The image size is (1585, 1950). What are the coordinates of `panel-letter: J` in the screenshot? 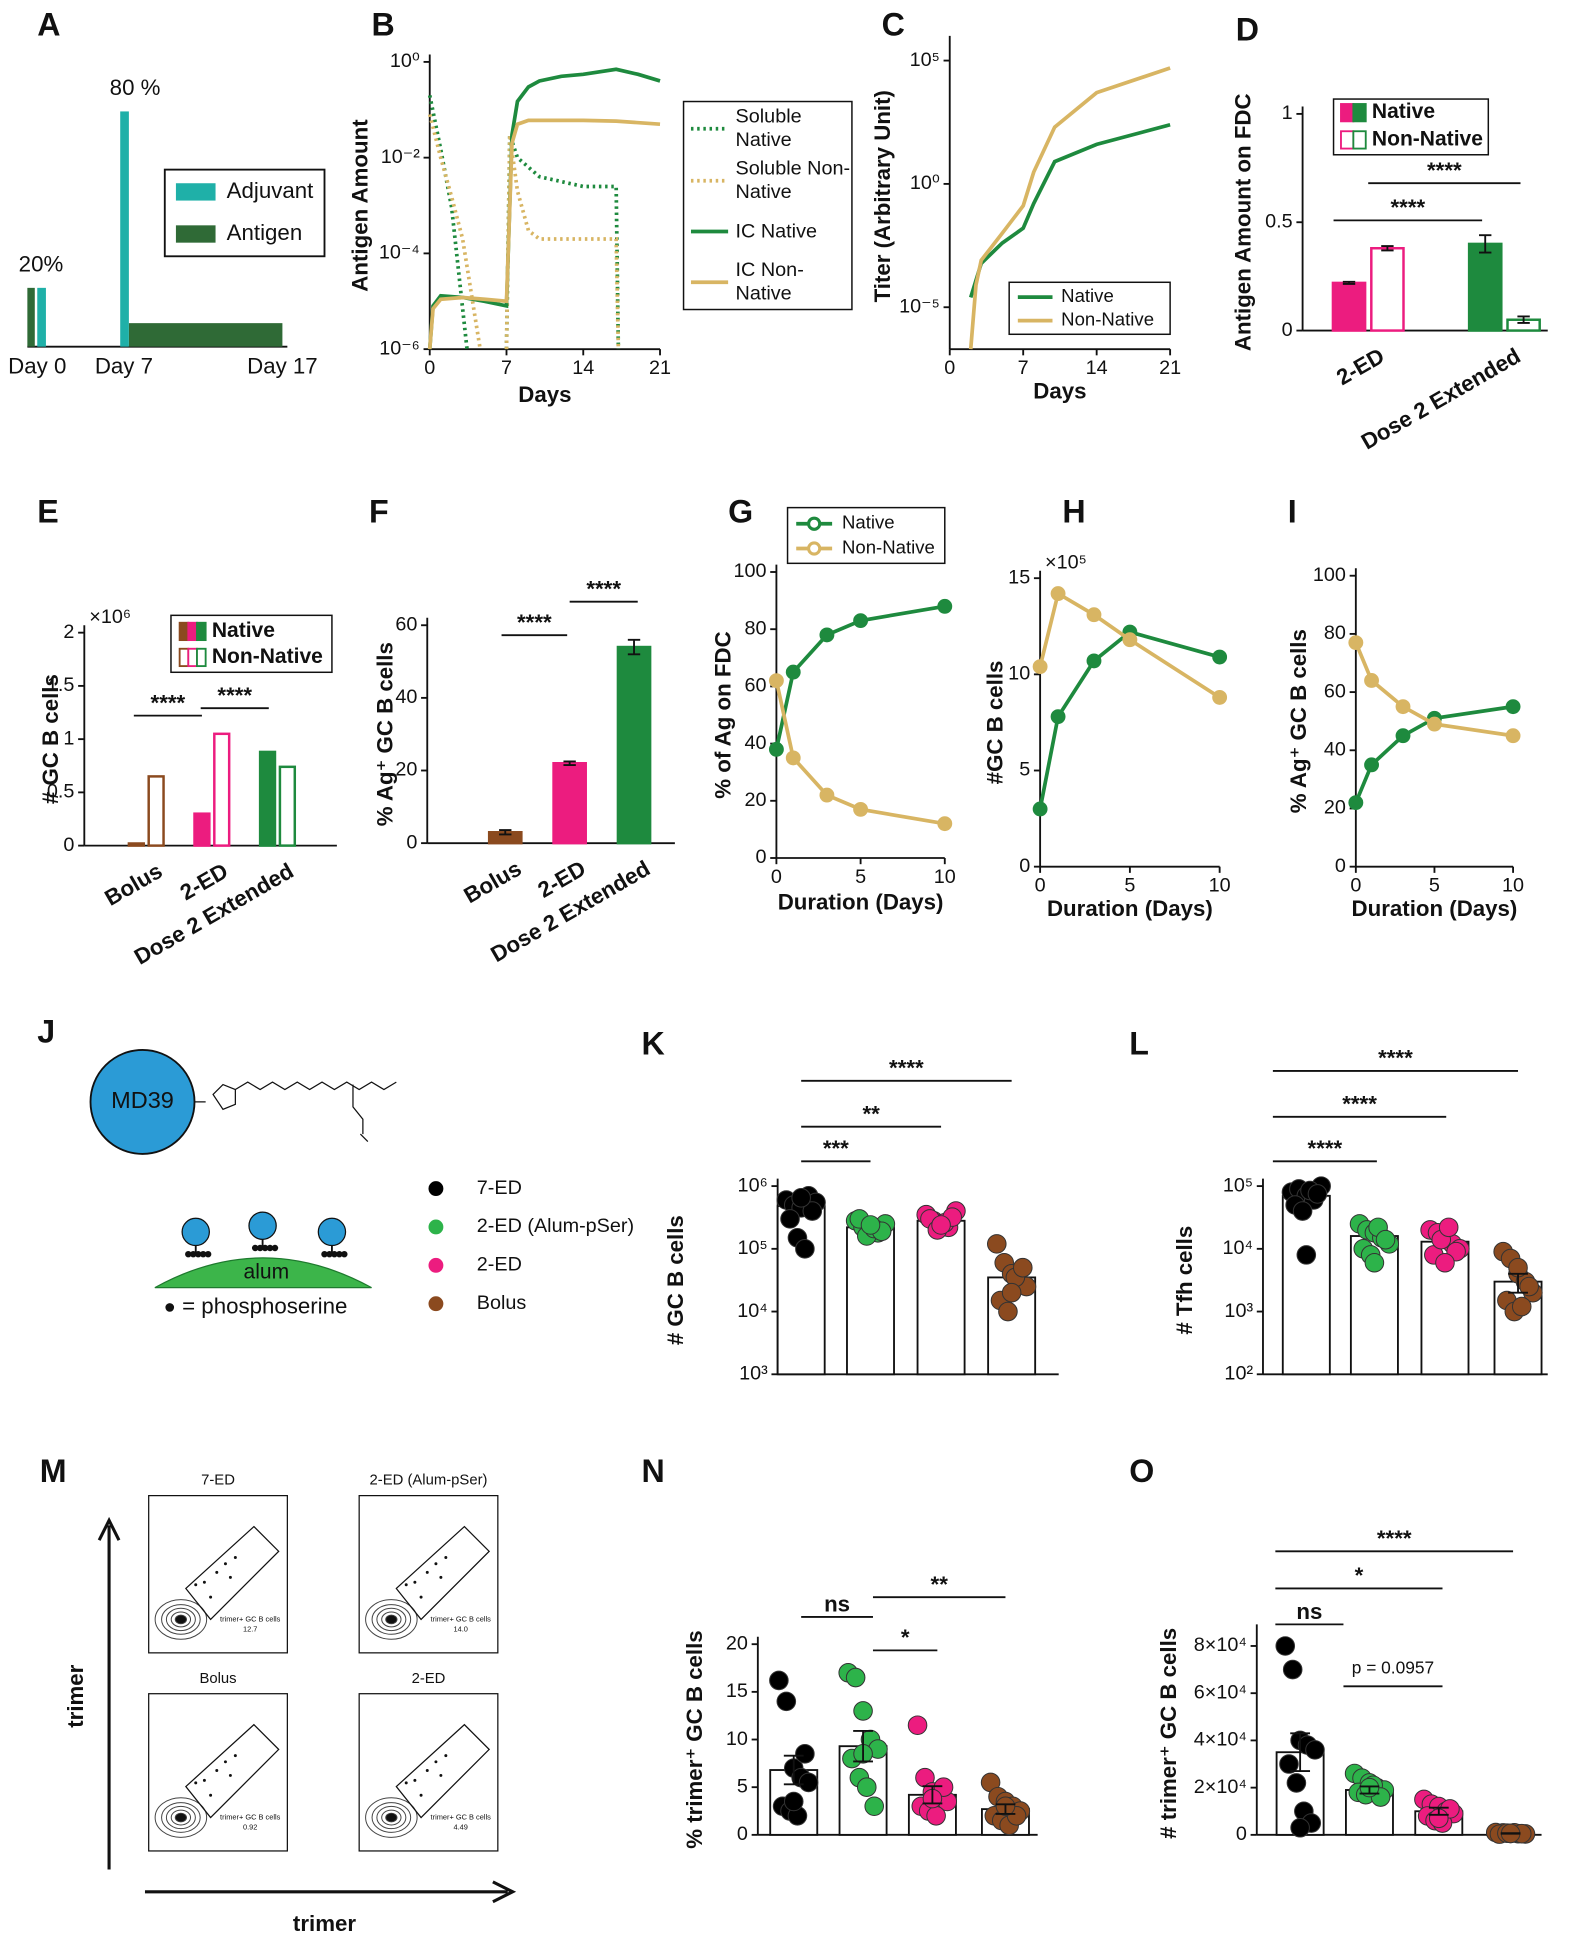 It's located at (46, 1031).